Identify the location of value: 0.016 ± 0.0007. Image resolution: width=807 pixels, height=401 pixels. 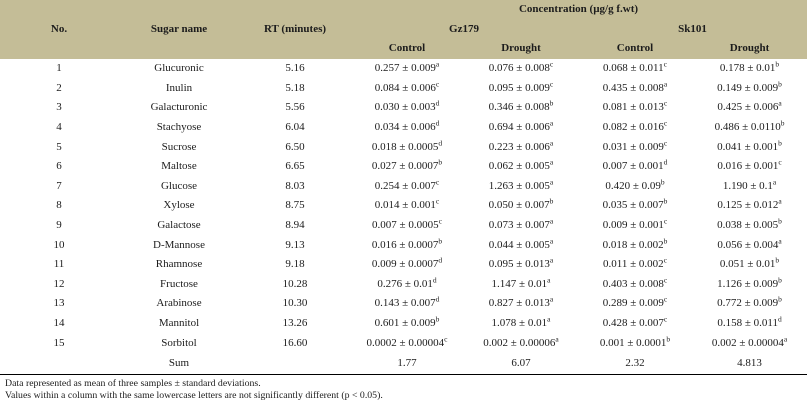
(405, 244).